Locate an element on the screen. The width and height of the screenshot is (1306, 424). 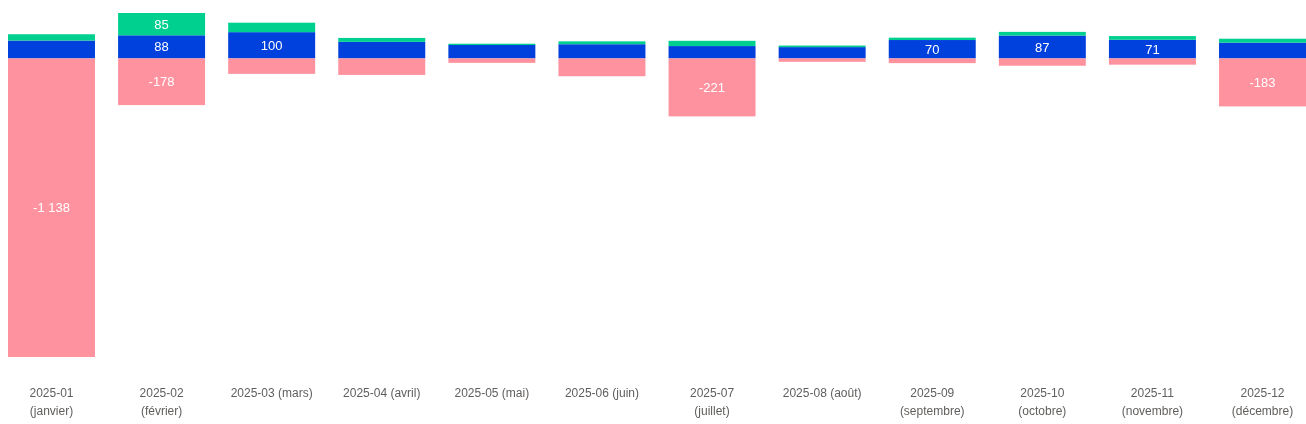
x-tick-label: 2025-09 (septembre) is located at coordinates (932, 402).